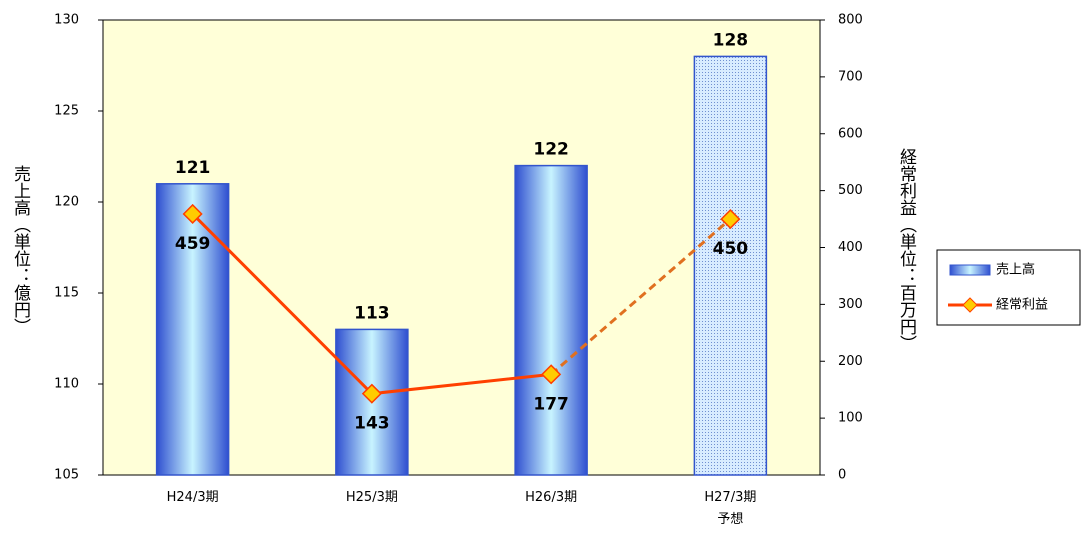 This screenshot has height=533, width=1089. What do you see at coordinates (193, 168) in the screenshot?
I see `bar-value-label: 121` at bounding box center [193, 168].